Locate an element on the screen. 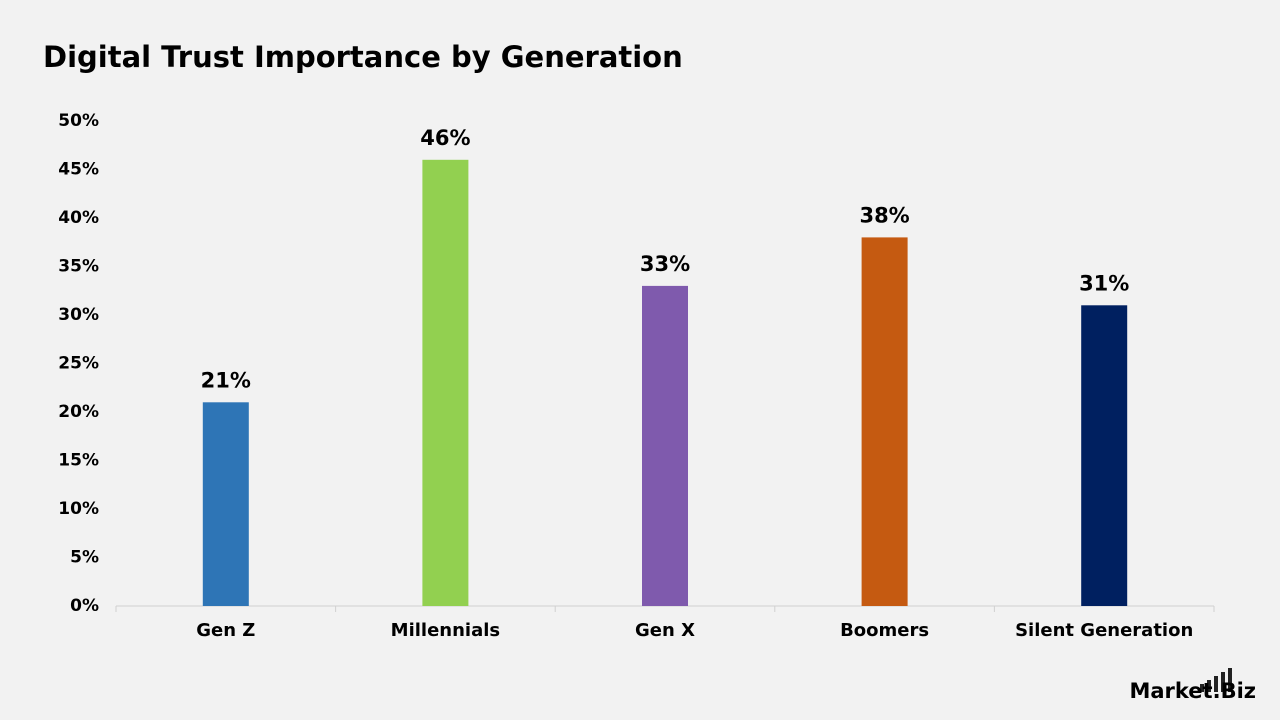  y-tick-label: 30% is located at coordinates (78, 315).